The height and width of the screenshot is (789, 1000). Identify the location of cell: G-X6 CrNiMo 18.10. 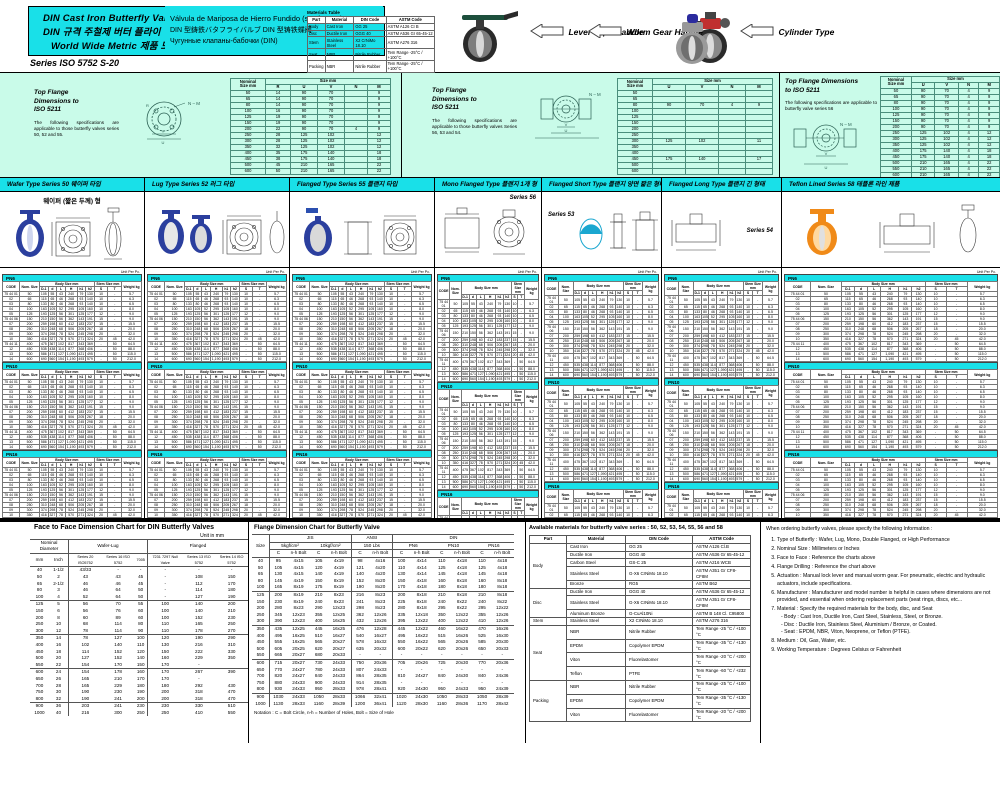
(659, 573).